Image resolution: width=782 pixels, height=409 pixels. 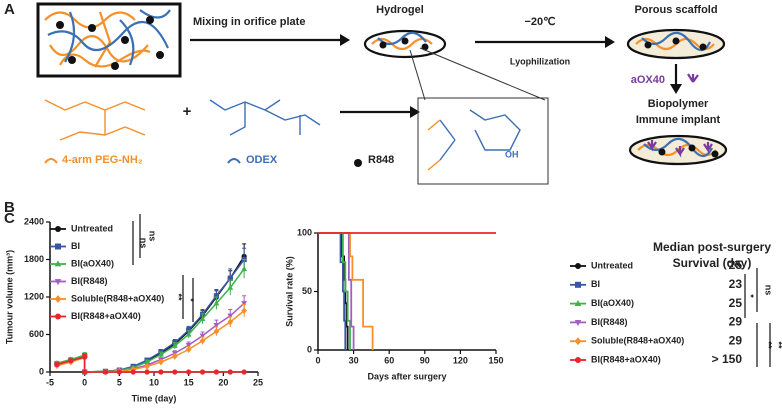 What do you see at coordinates (249, 22) in the screenshot?
I see `step-label: Mixing in orifice plate` at bounding box center [249, 22].